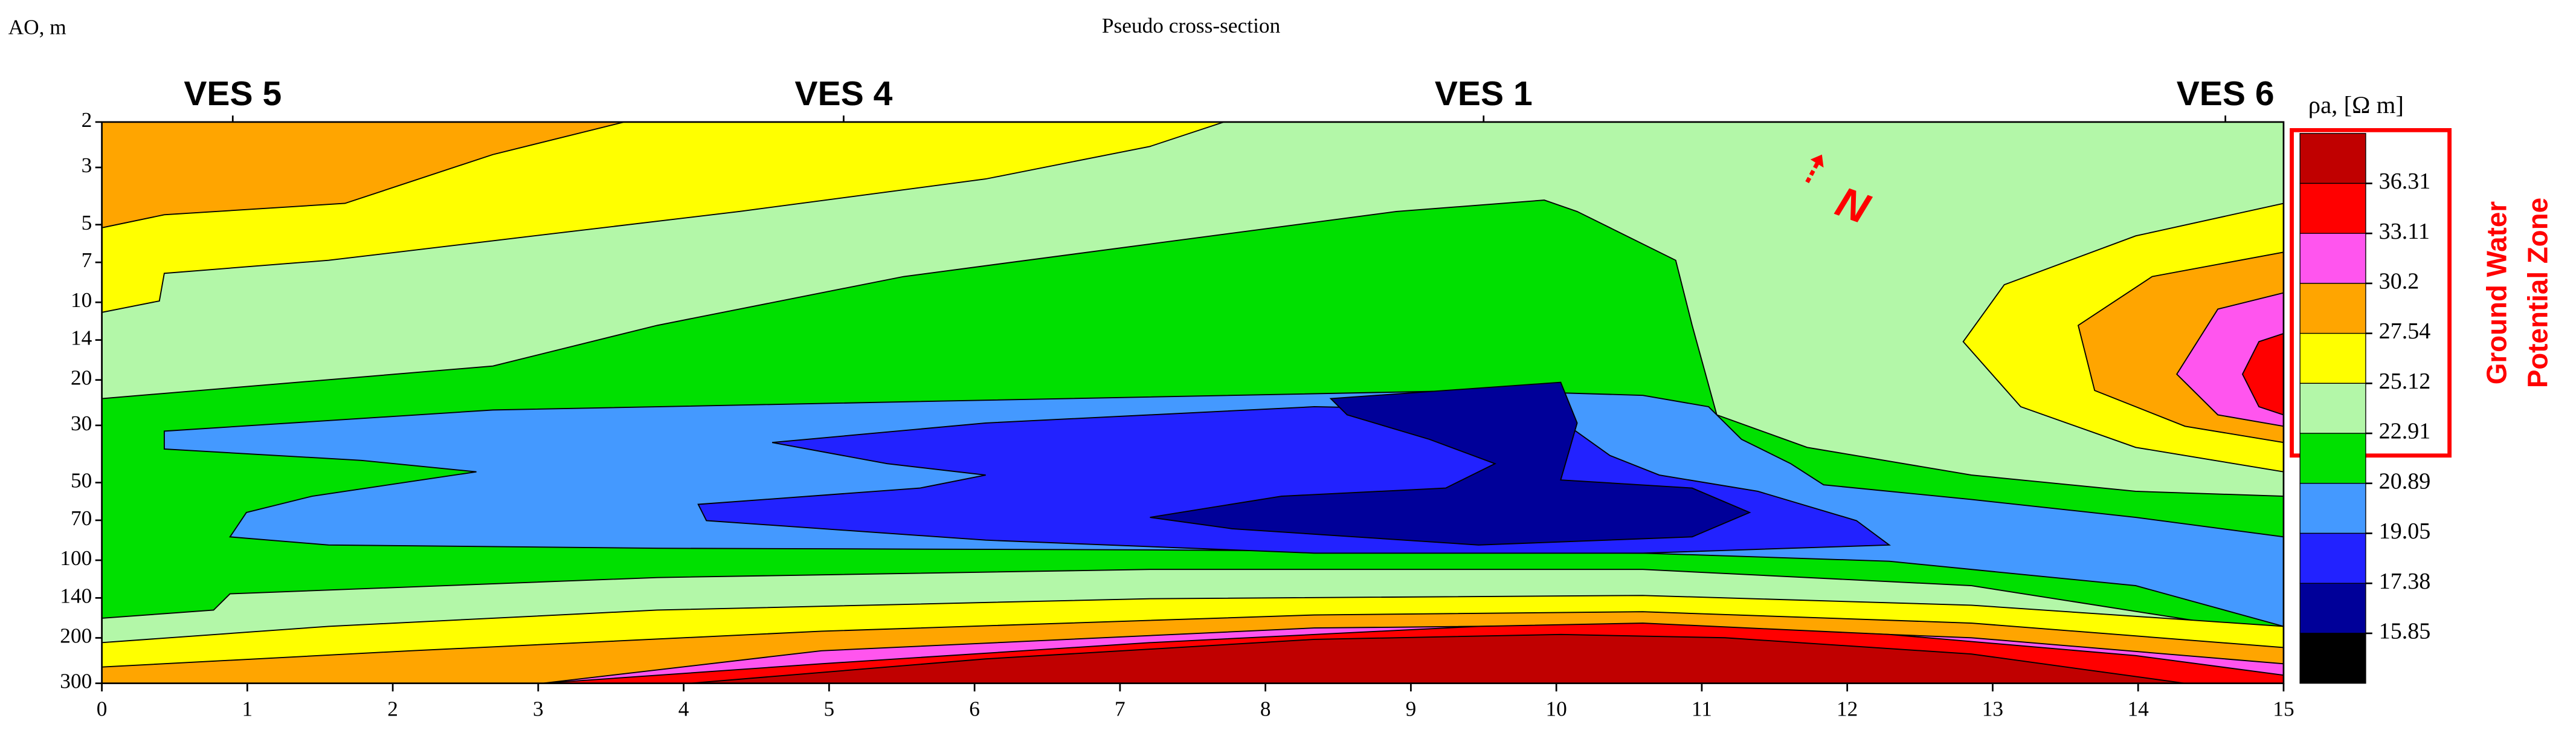 Image resolution: width=2576 pixels, height=750 pixels. I want to click on zone-box, so click(2371, 293).